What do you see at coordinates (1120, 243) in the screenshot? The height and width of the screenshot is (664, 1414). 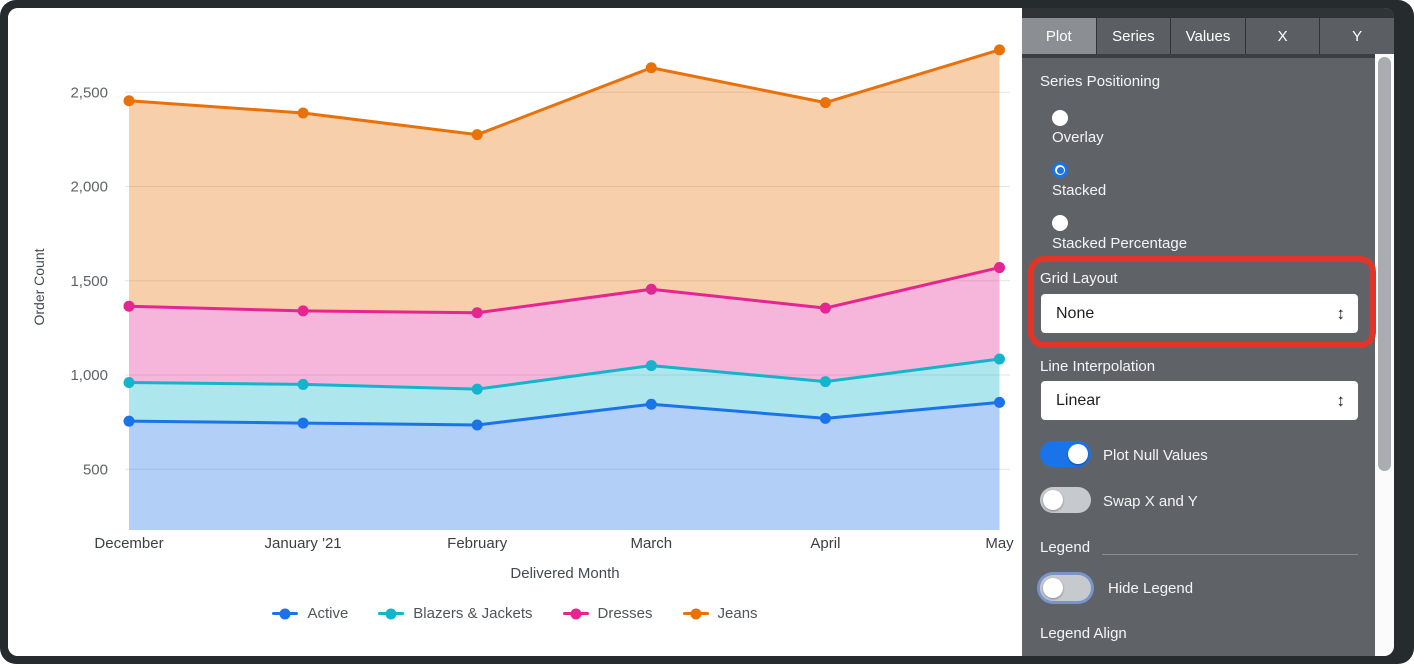 I see `radio-stacked-percentage-label: Stacked Percentage` at bounding box center [1120, 243].